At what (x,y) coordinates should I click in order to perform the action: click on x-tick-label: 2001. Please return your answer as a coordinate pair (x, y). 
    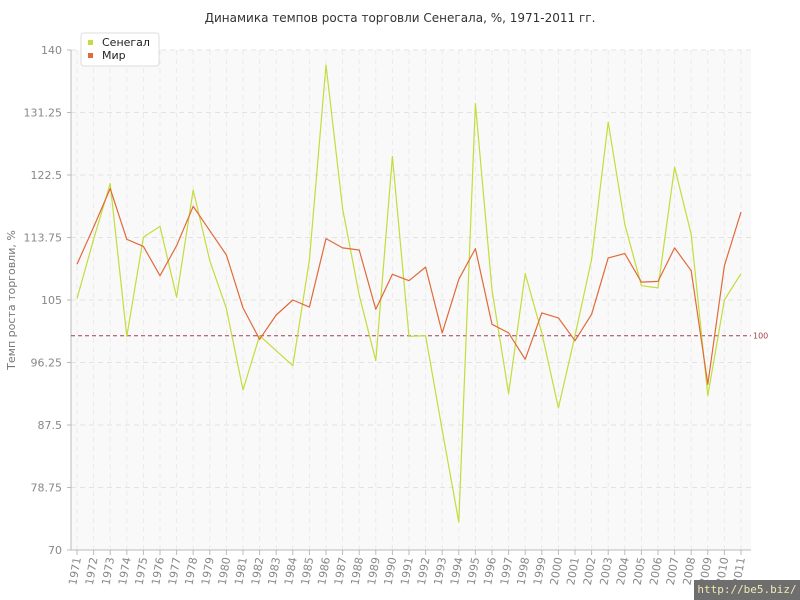
    Looking at the image, I should click on (573, 571).